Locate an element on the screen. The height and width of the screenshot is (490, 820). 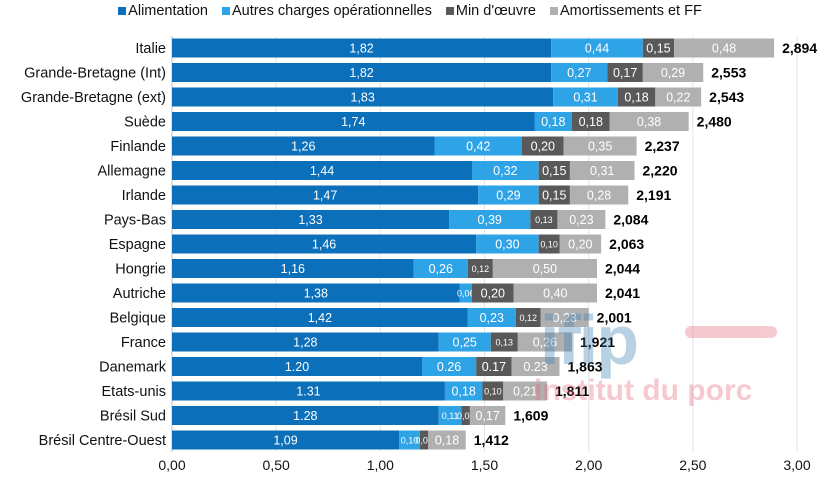
data-label: 0,38 is located at coordinates (649, 122).